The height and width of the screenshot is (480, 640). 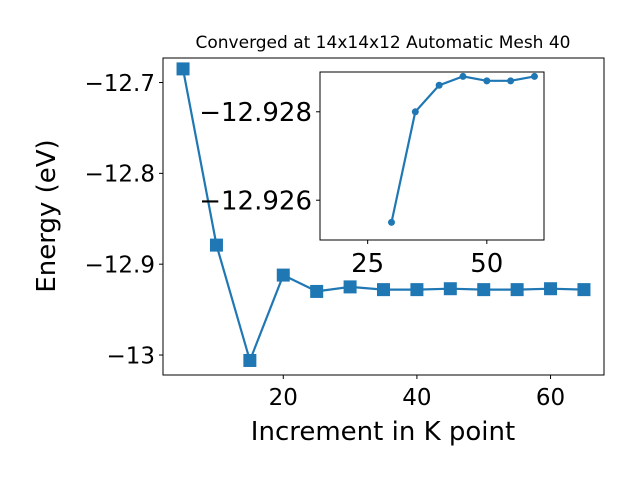 What do you see at coordinates (47, 215) in the screenshot?
I see `y-axis-label: Energy (eV)` at bounding box center [47, 215].